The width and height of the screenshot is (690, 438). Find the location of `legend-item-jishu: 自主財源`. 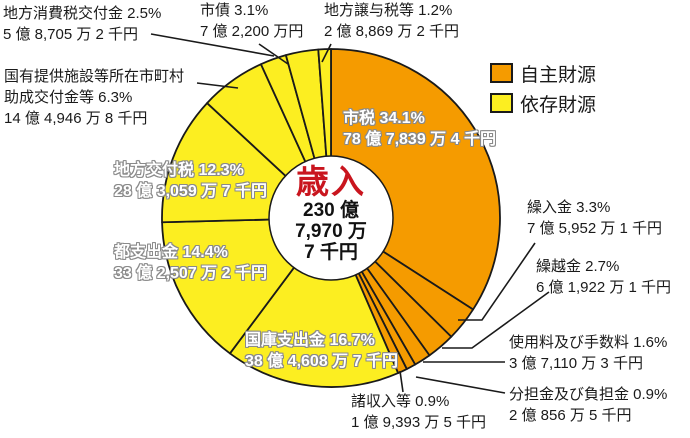

legend-item-jishu: 自主財源 is located at coordinates (543, 73).